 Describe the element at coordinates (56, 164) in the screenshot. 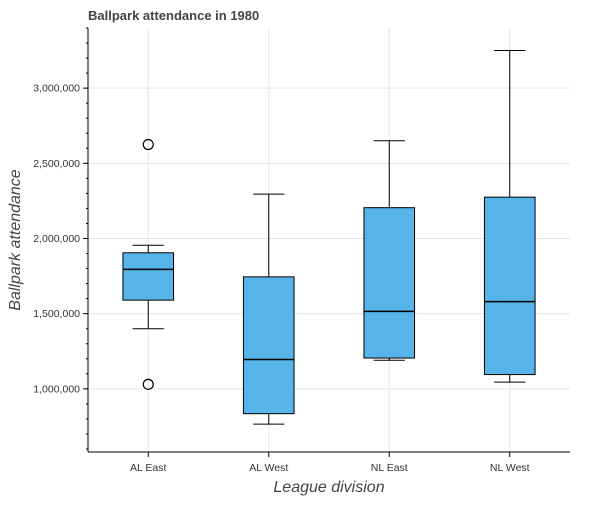

I see `y-tick-label: 2,500,000` at that location.